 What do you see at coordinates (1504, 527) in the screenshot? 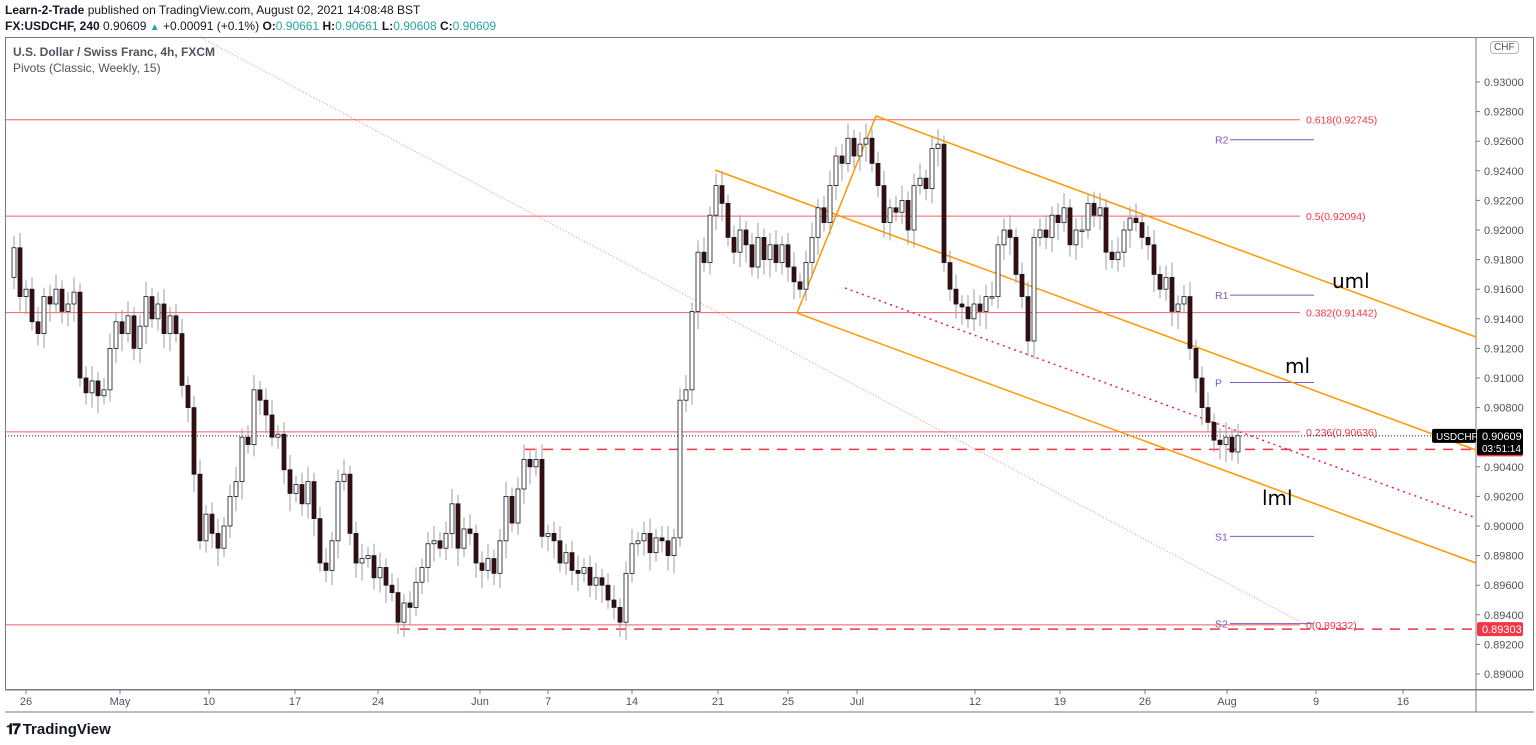
I see `y-tick-label: 0.90000` at bounding box center [1504, 527].